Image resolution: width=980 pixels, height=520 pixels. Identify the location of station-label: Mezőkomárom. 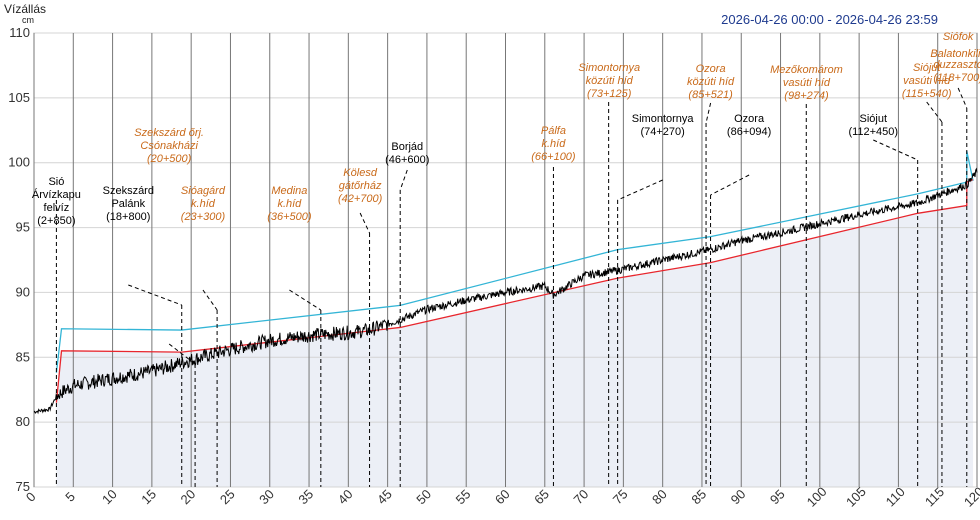
(806, 70).